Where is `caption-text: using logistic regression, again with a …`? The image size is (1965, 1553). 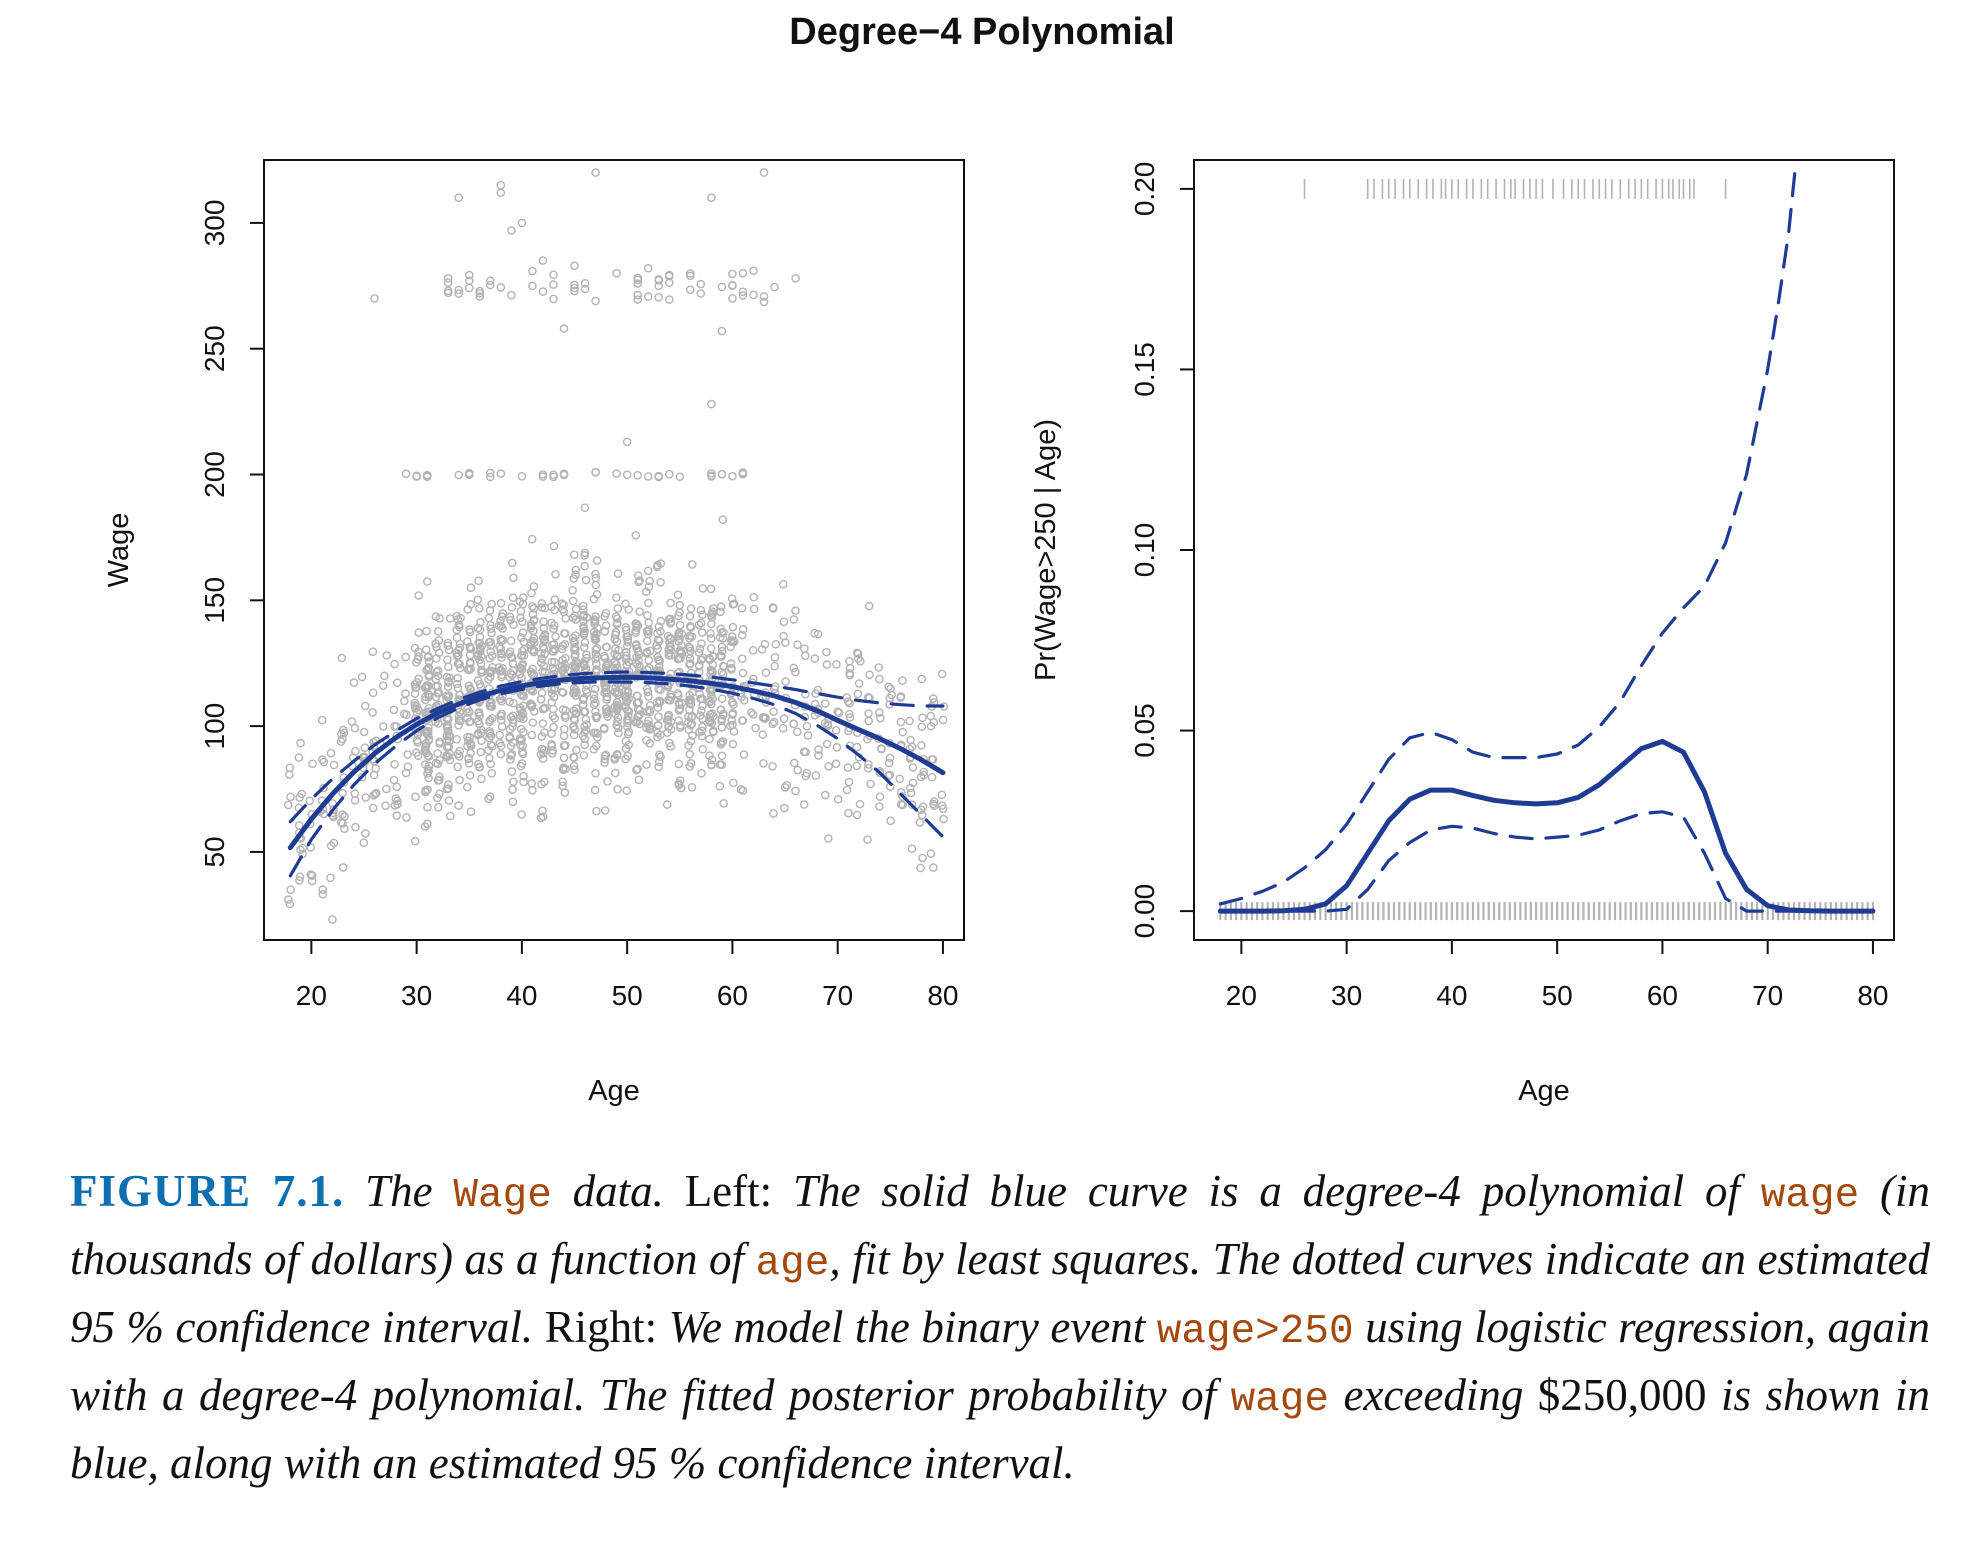
caption-text: using logistic regression, again with a … is located at coordinates (1000, 1361).